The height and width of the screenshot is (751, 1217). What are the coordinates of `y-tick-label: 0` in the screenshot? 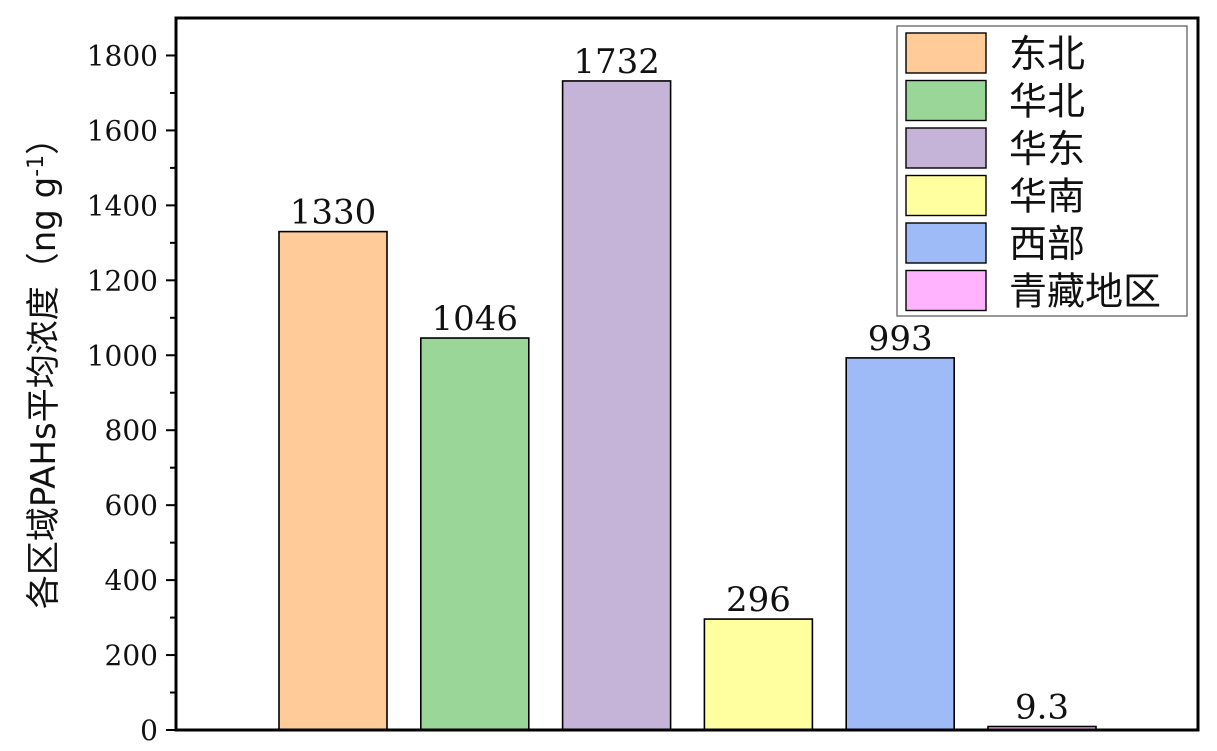 It's located at (149, 730).